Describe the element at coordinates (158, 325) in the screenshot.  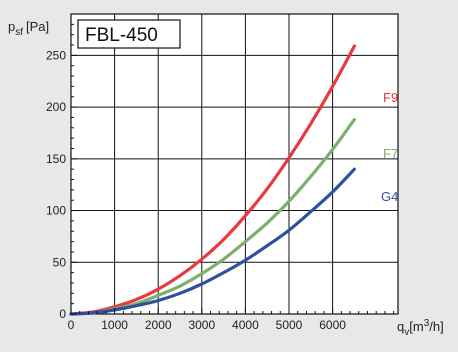
I see `x-tick-label: 2000` at that location.